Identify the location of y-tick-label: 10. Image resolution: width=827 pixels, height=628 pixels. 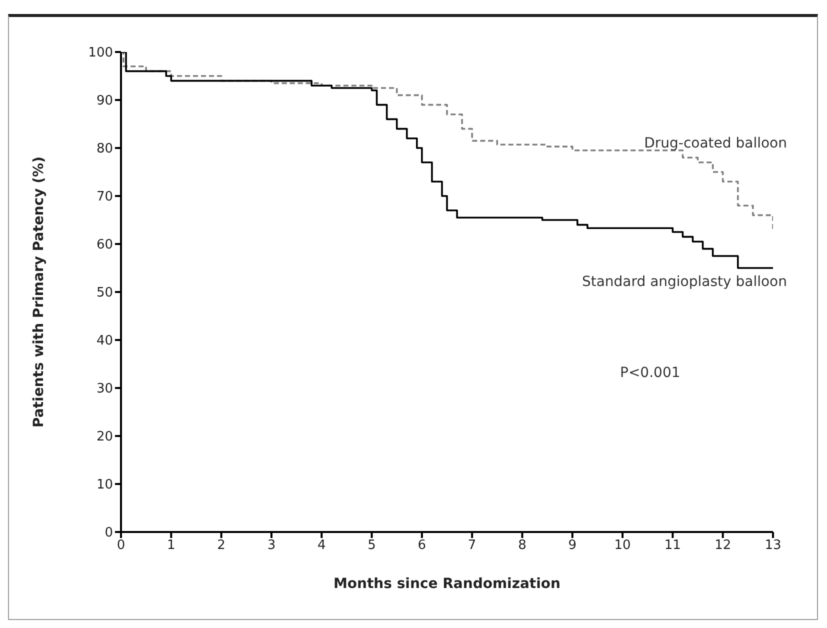
(104, 485).